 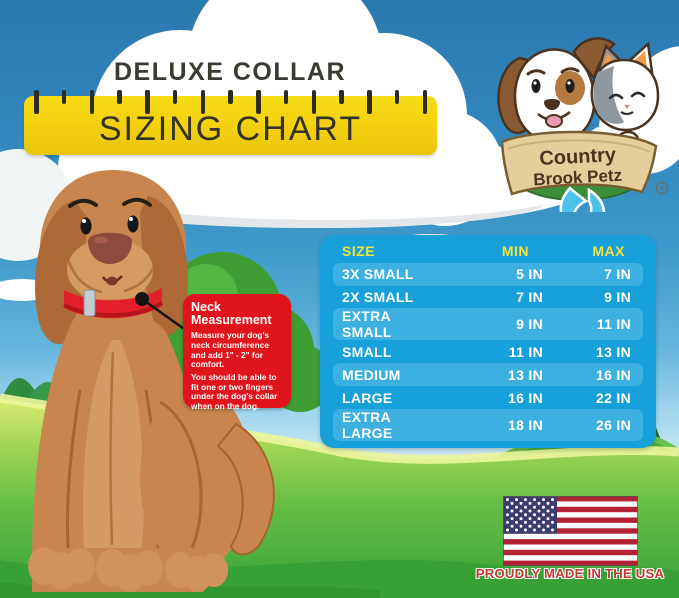 What do you see at coordinates (515, 251) in the screenshot?
I see `header-min: MIN` at bounding box center [515, 251].